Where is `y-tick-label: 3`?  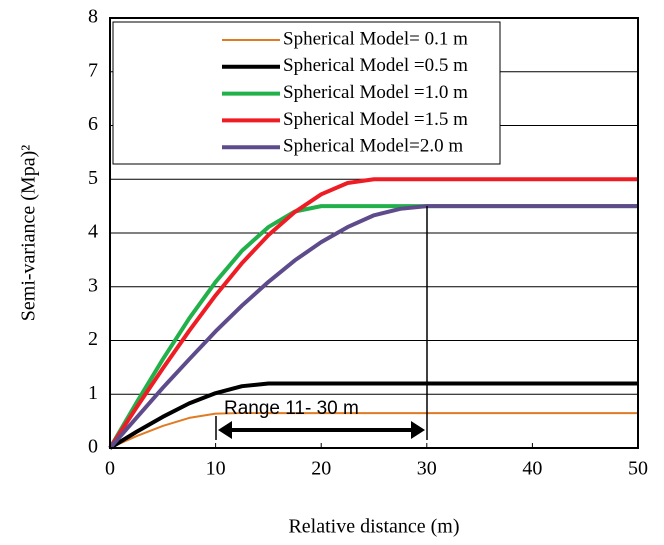 y-tick-label: 3 is located at coordinates (93, 285).